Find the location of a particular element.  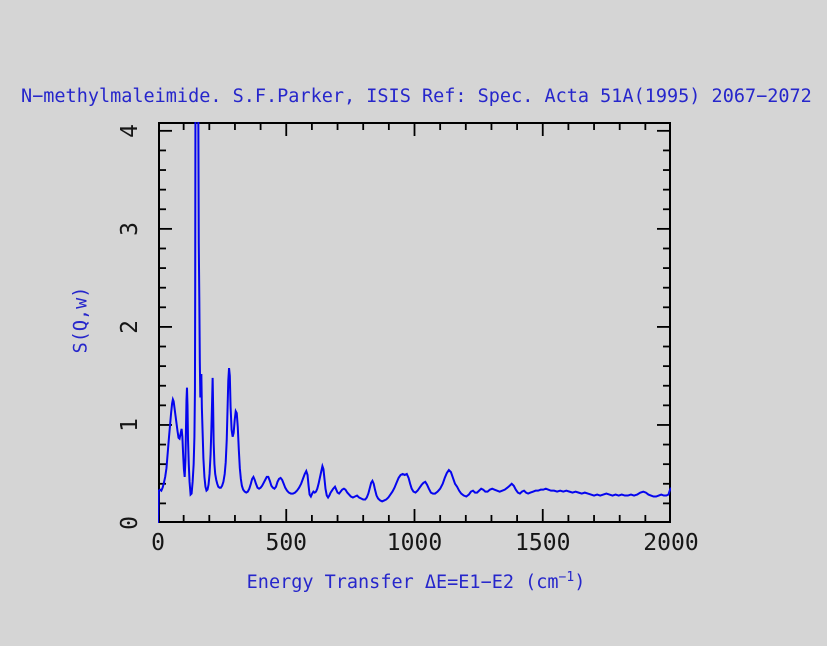

x-axis-label-close: ) is located at coordinates (580, 582).